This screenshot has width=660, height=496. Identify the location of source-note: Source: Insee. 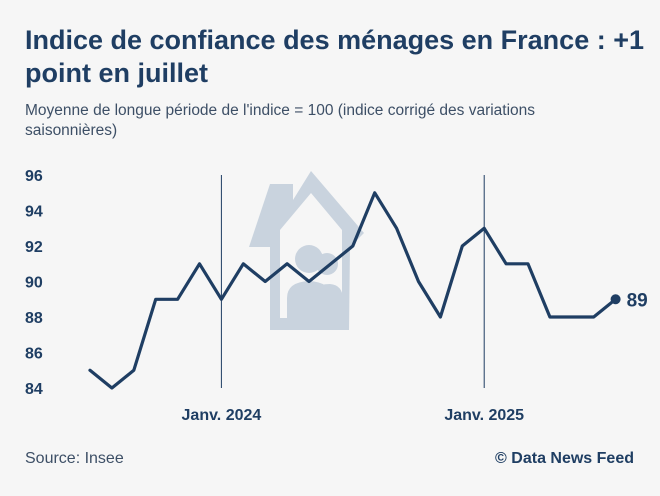
(74, 458).